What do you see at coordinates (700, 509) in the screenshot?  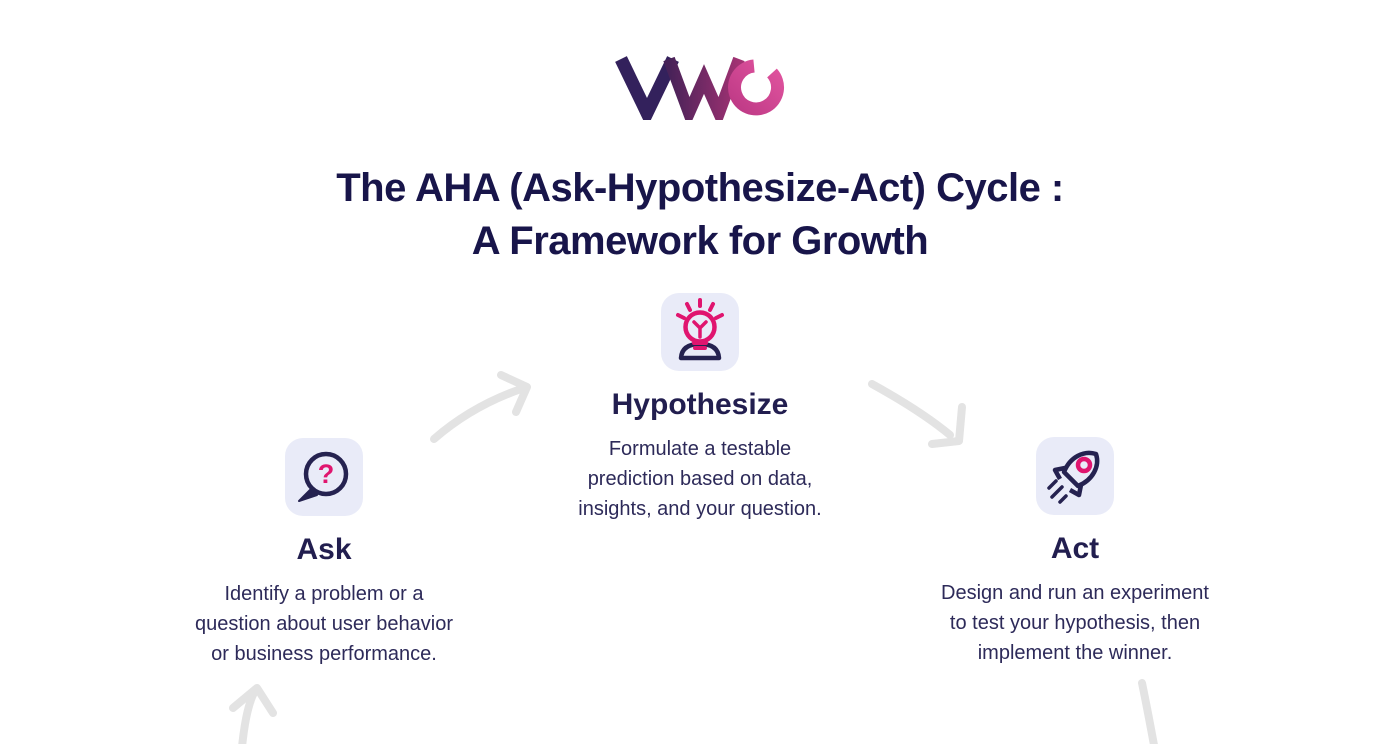 I see `step-description-line: insights, and your question.` at bounding box center [700, 509].